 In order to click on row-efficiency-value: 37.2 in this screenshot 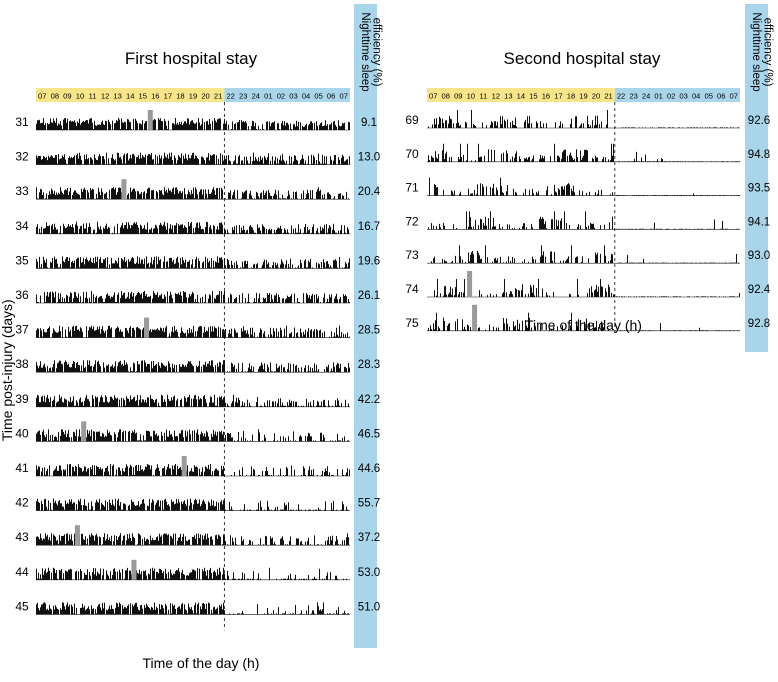, I will do `click(369, 538)`.